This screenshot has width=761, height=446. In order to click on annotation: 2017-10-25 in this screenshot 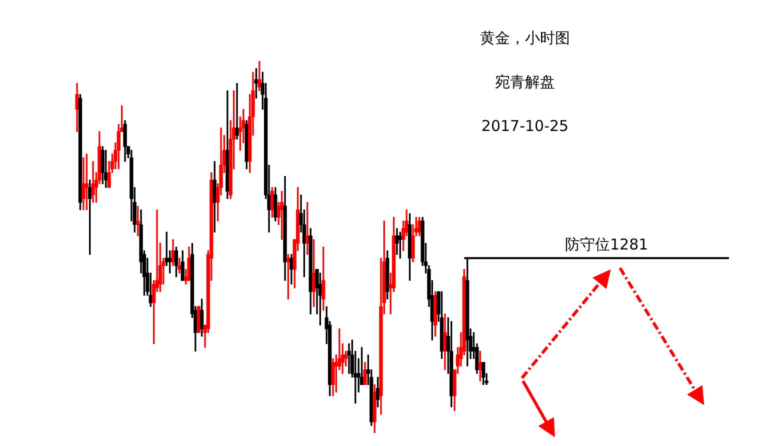, I will do `click(525, 126)`.